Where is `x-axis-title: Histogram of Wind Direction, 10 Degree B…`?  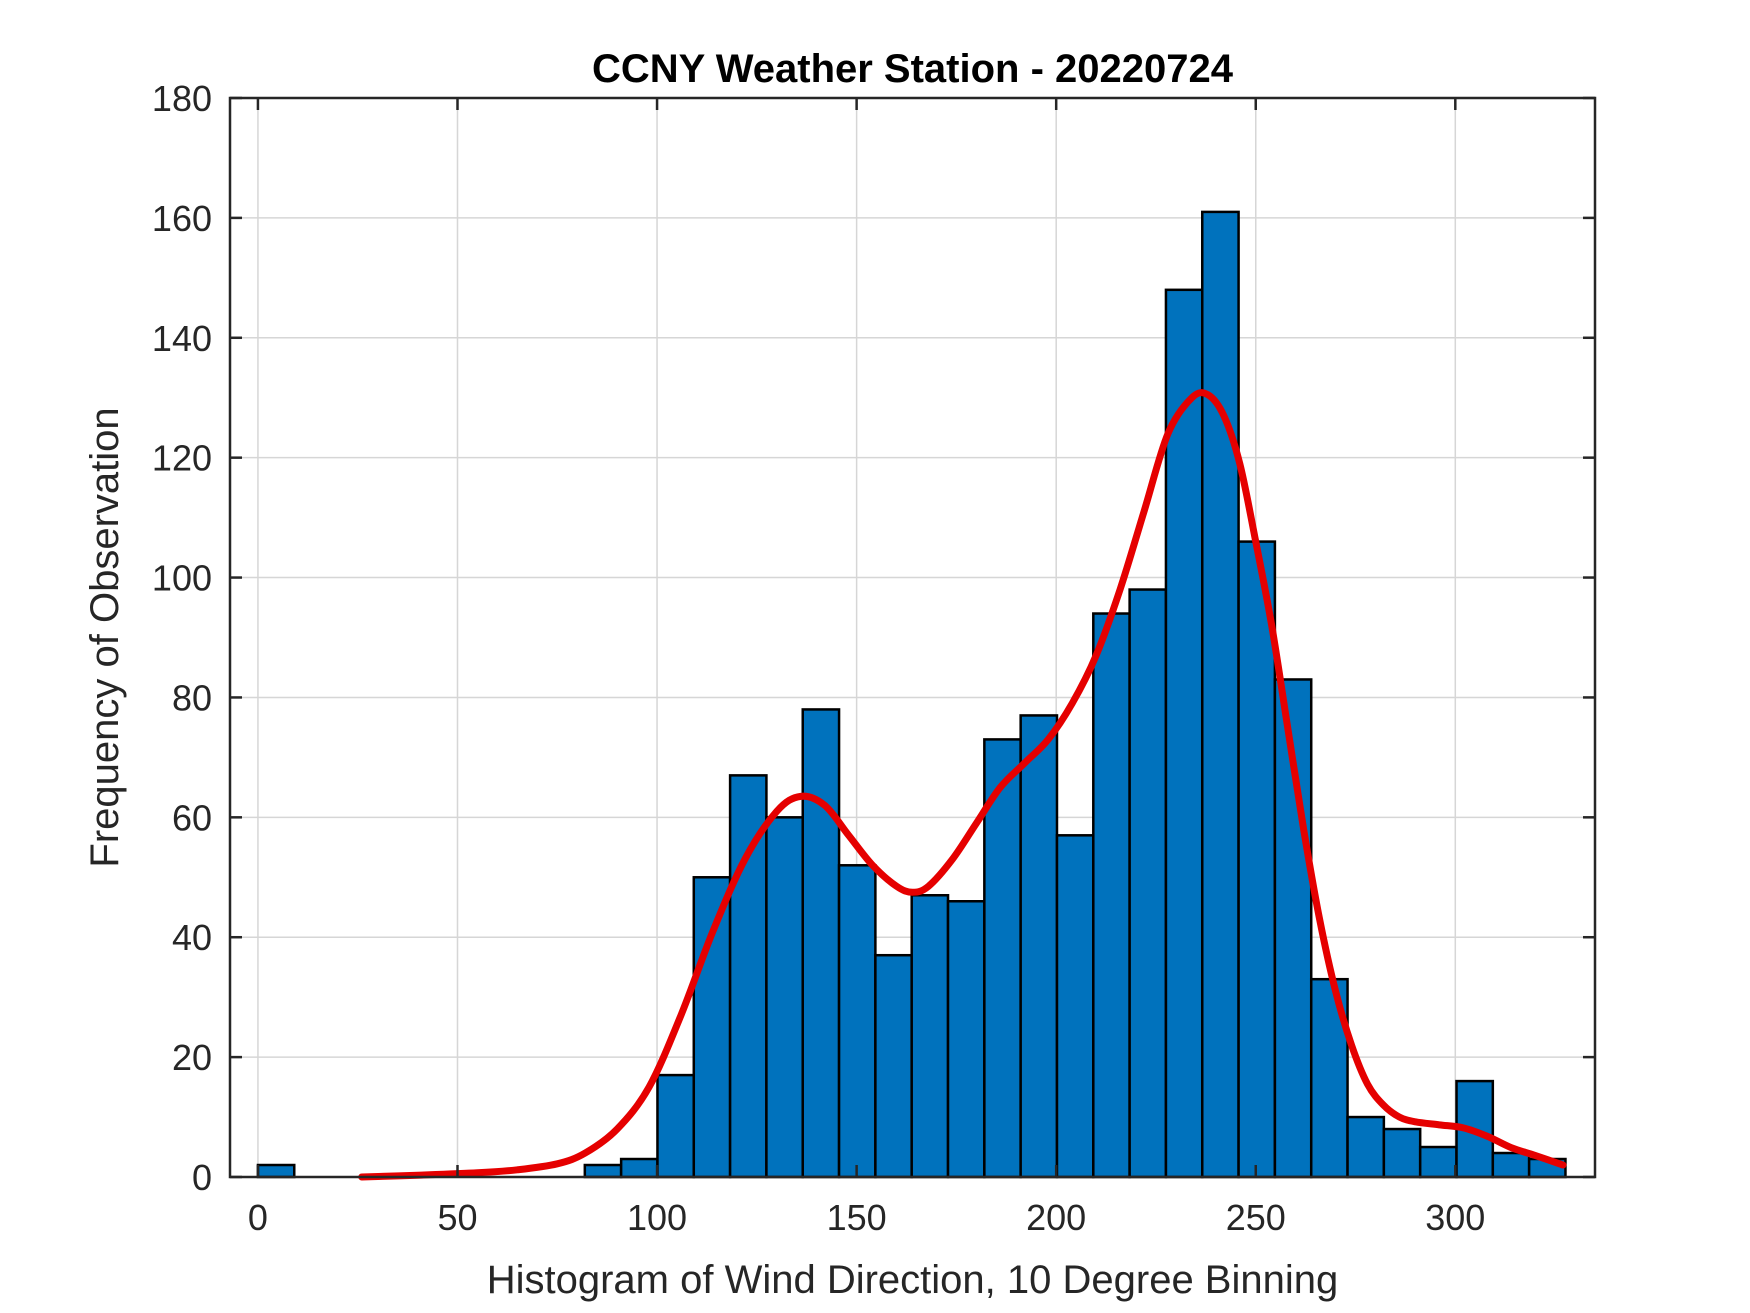 x-axis-title: Histogram of Wind Direction, 10 Degree B… is located at coordinates (913, 1280).